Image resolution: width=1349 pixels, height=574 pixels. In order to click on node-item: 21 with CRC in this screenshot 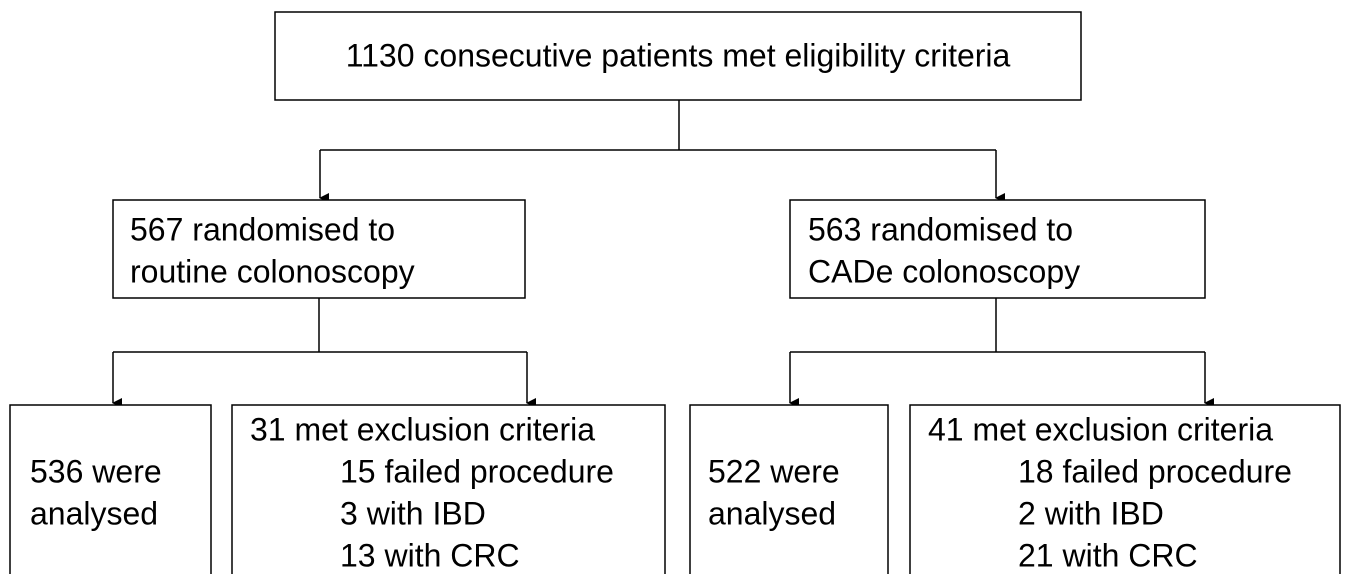, I will do `click(1108, 555)`.